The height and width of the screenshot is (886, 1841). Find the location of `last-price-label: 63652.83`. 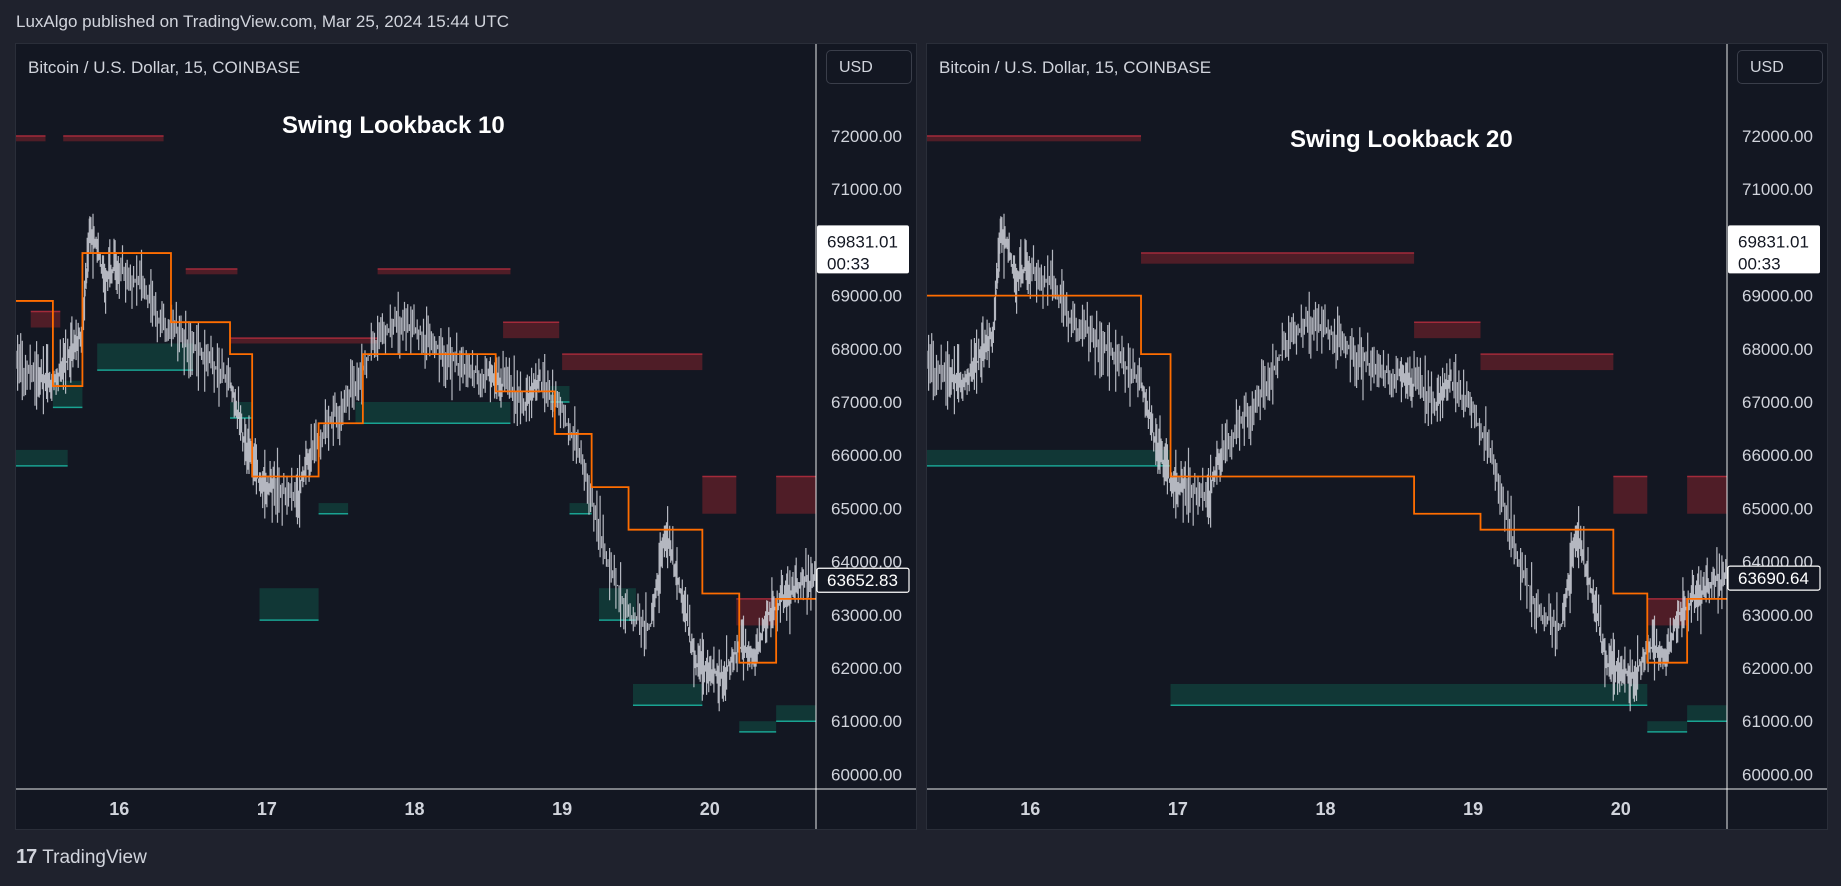

last-price-label: 63652.83 is located at coordinates (862, 580).